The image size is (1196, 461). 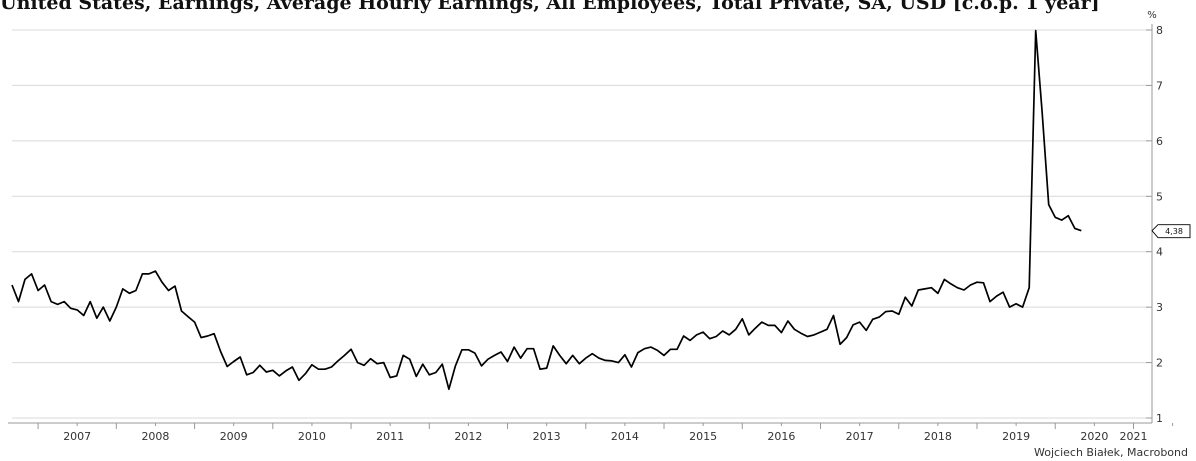 I want to click on y-tick-label-8: 8, so click(x=1159, y=30).